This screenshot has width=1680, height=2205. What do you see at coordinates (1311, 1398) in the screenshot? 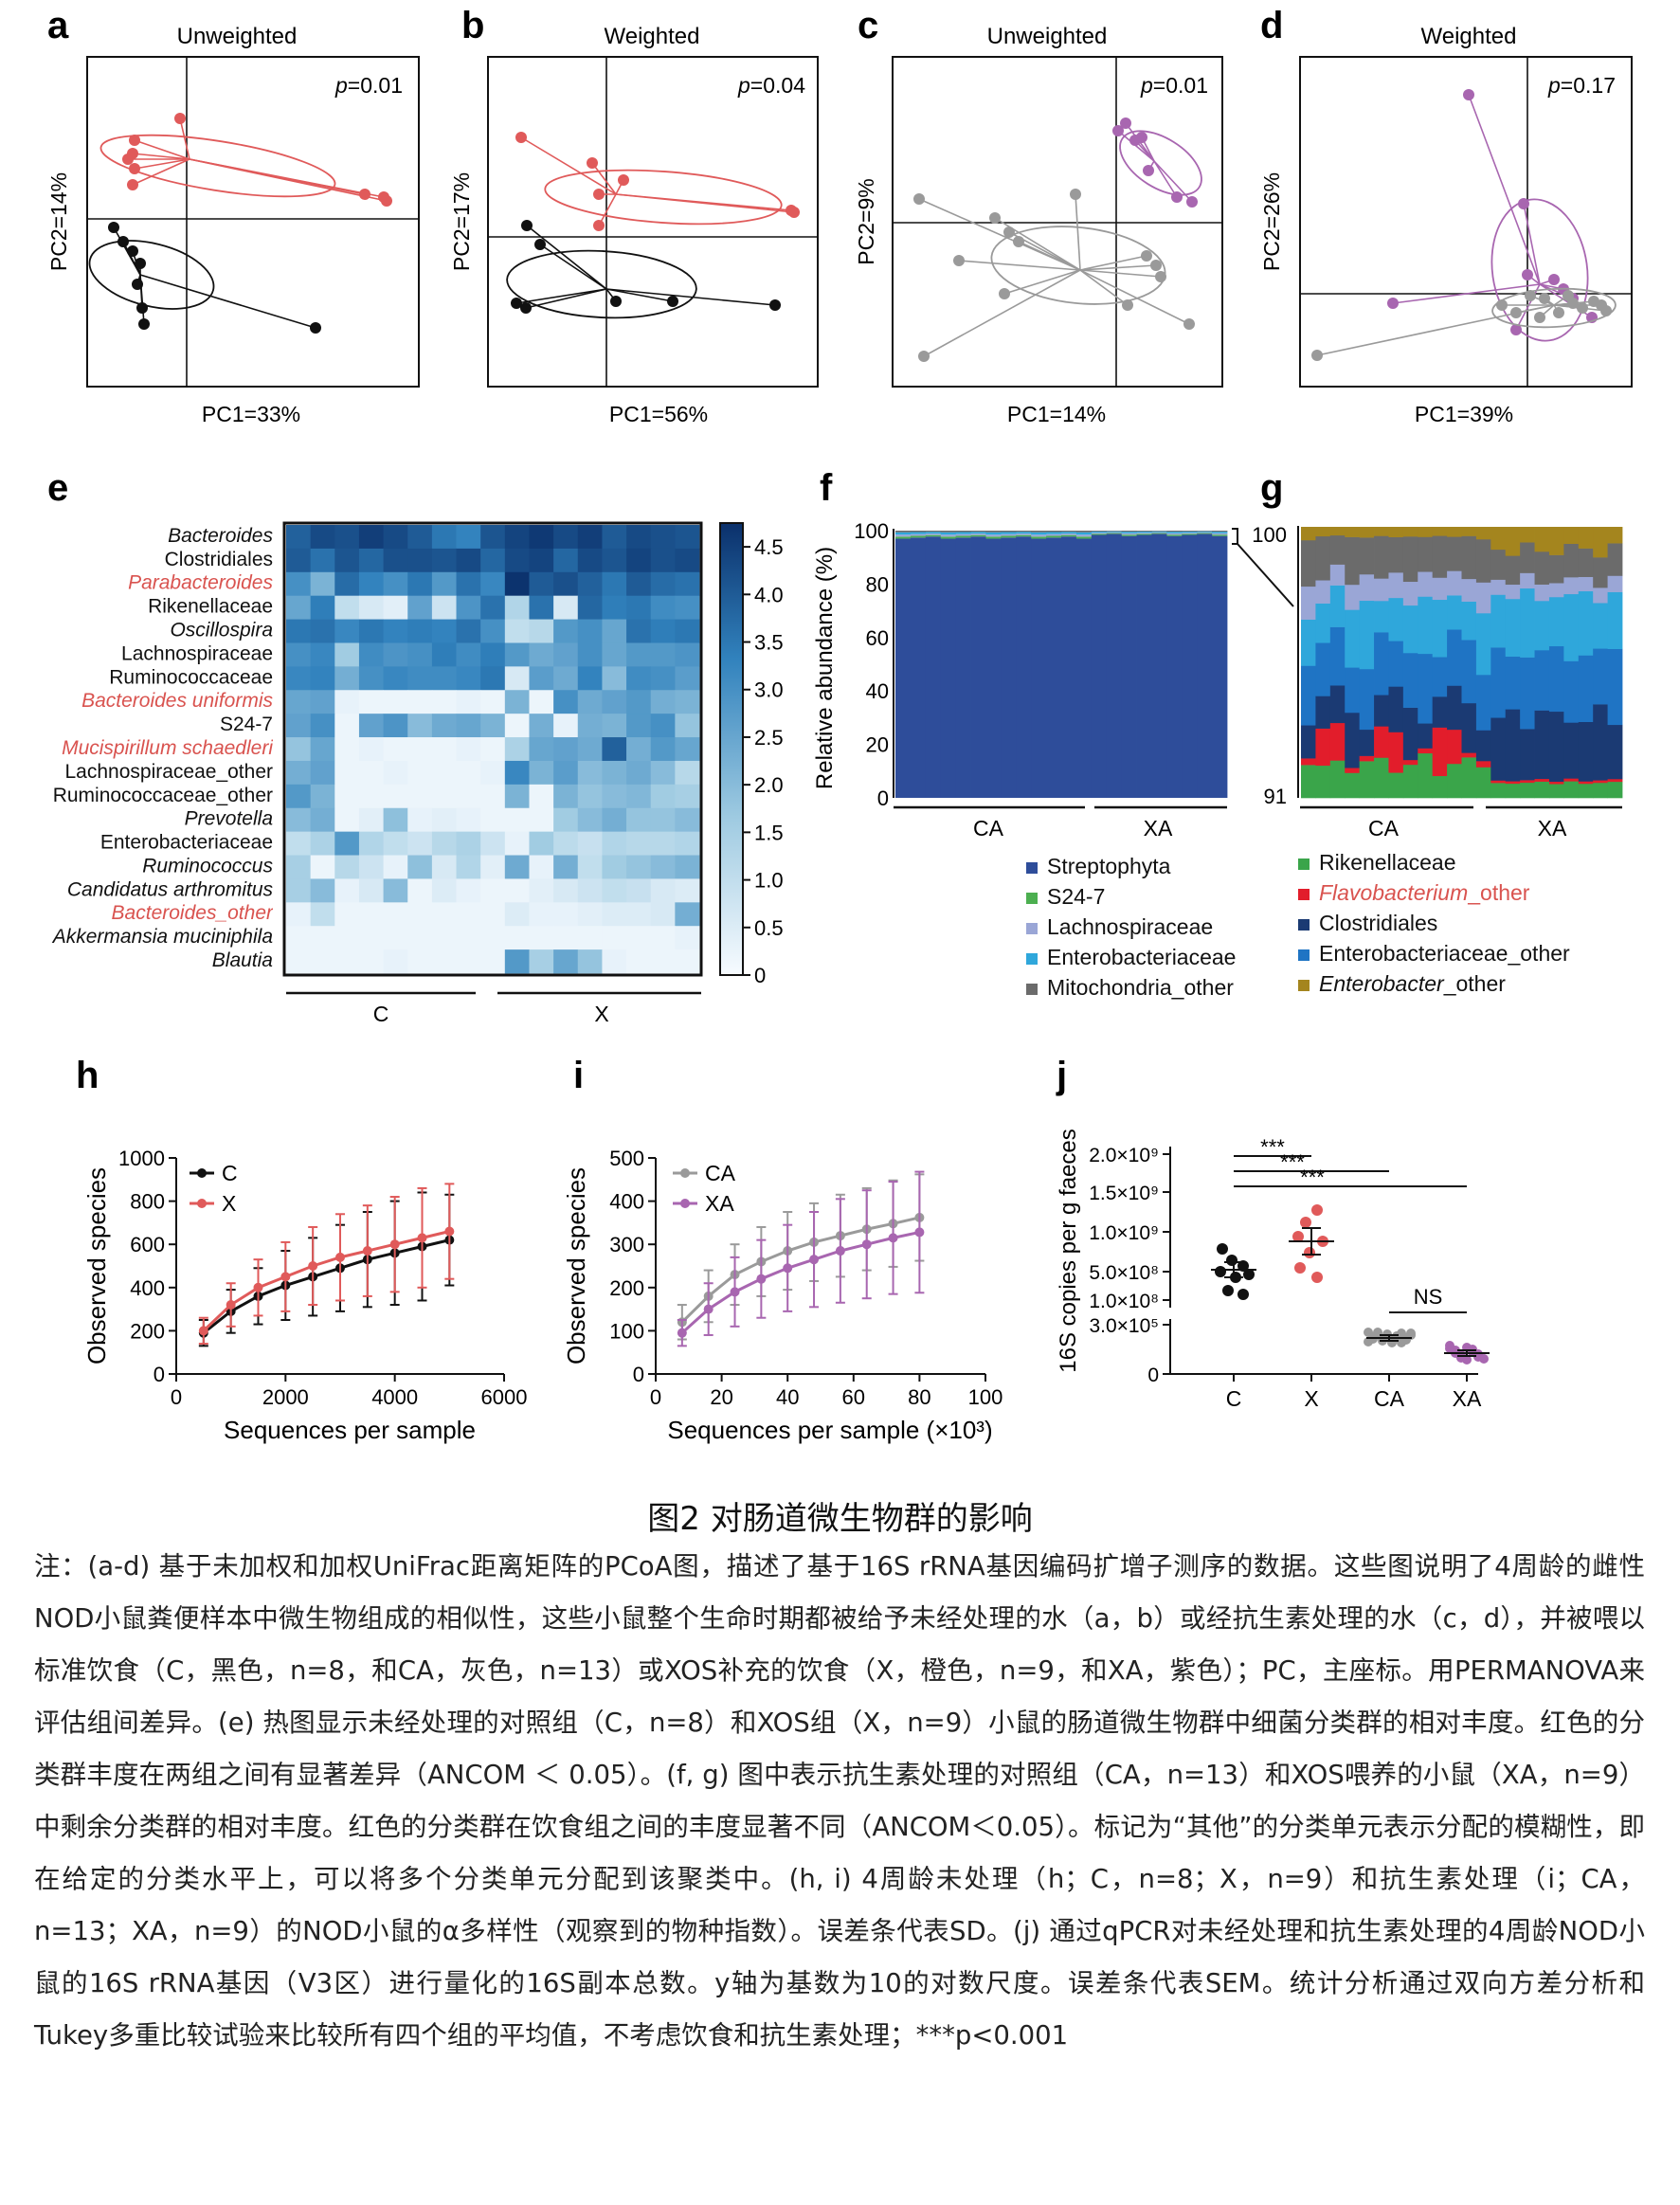
I see `x-tick-label: X` at bounding box center [1311, 1398].